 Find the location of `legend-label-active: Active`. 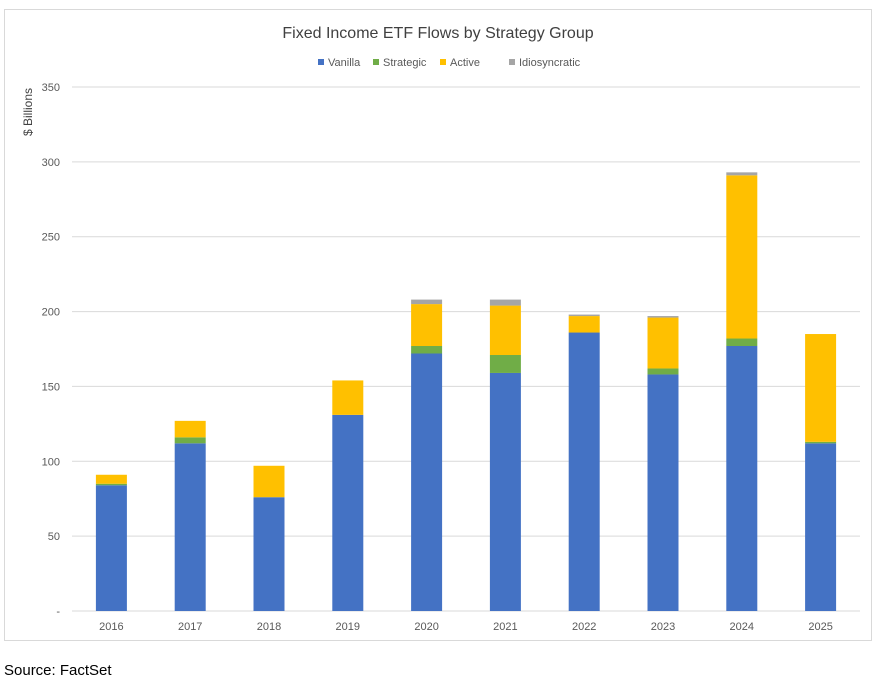

legend-label-active: Active is located at coordinates (465, 63).